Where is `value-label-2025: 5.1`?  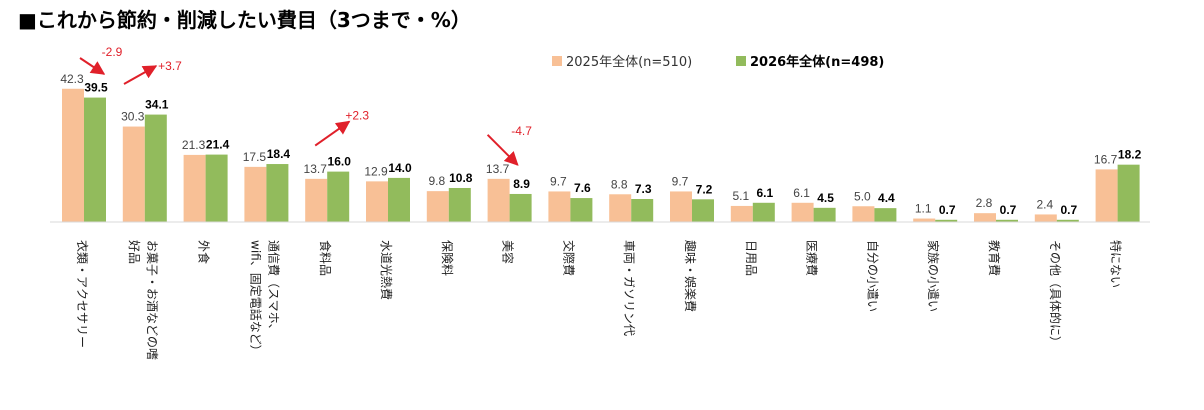 value-label-2025: 5.1 is located at coordinates (740, 196).